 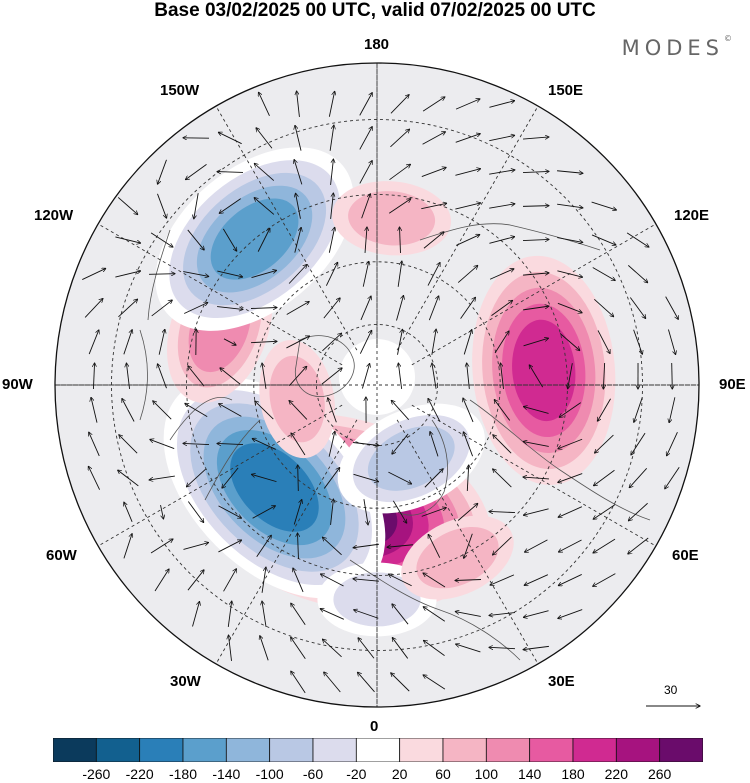 What do you see at coordinates (180, 90) in the screenshot?
I see `lon-label-150w: 150W` at bounding box center [180, 90].